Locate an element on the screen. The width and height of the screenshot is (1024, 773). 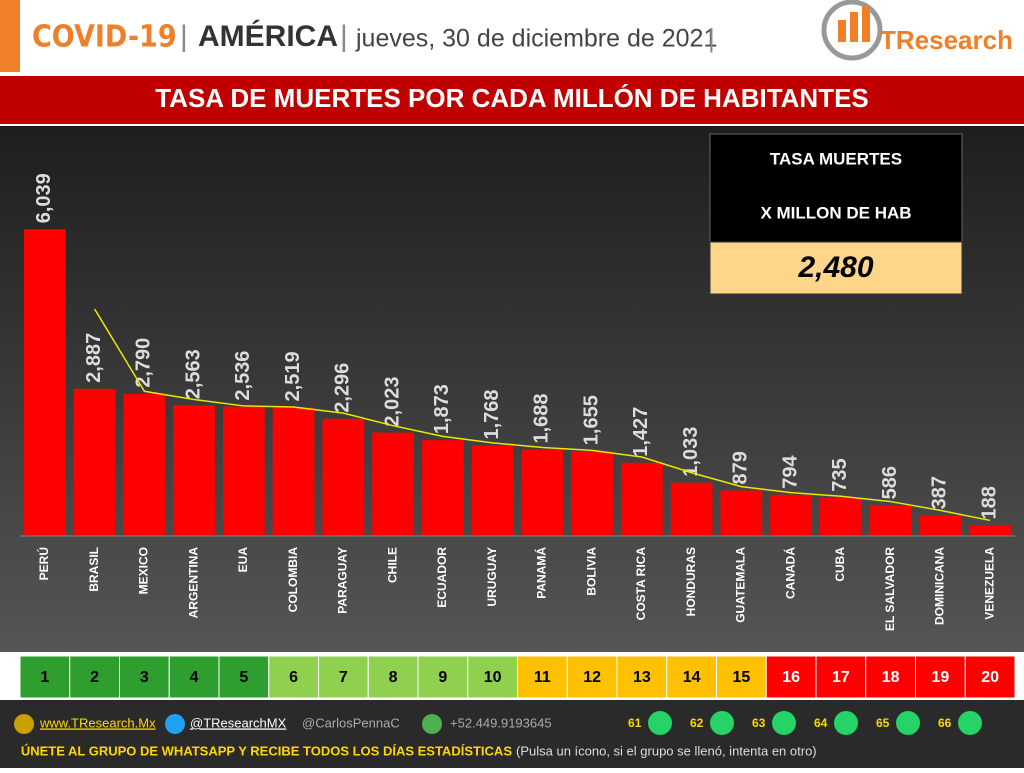
date: jueves, 30 de diciembre de 2021 is located at coordinates (536, 39).